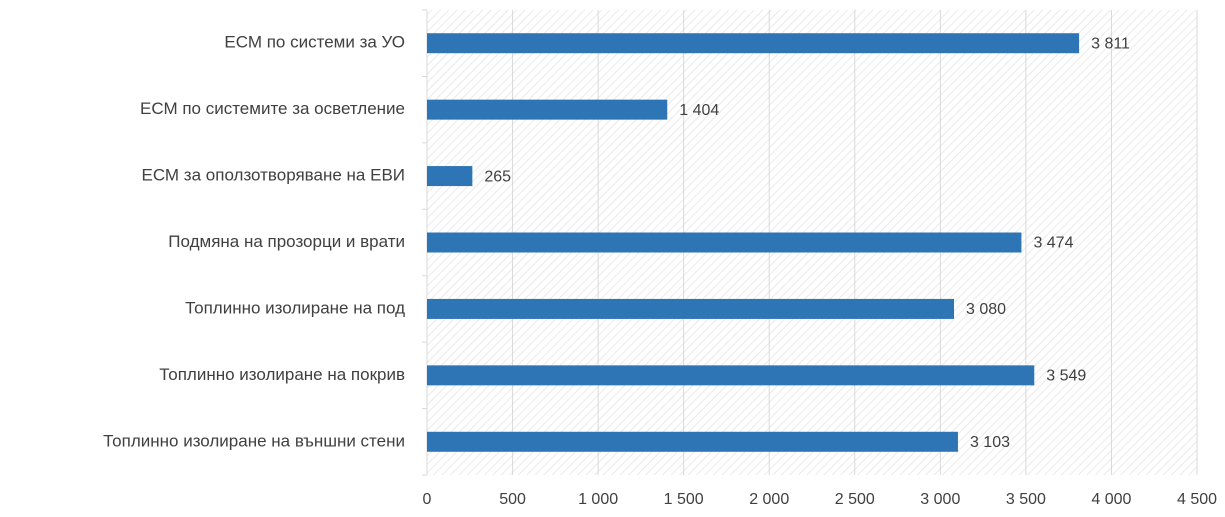  I want to click on y-tick-label: Подмяна на прозорци и врати, so click(286, 241).